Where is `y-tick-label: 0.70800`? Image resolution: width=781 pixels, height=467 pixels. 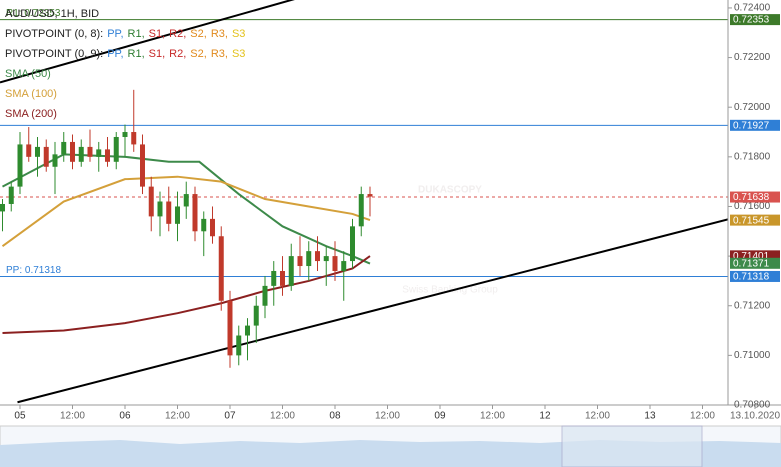 y-tick-label: 0.70800 is located at coordinates (752, 405).